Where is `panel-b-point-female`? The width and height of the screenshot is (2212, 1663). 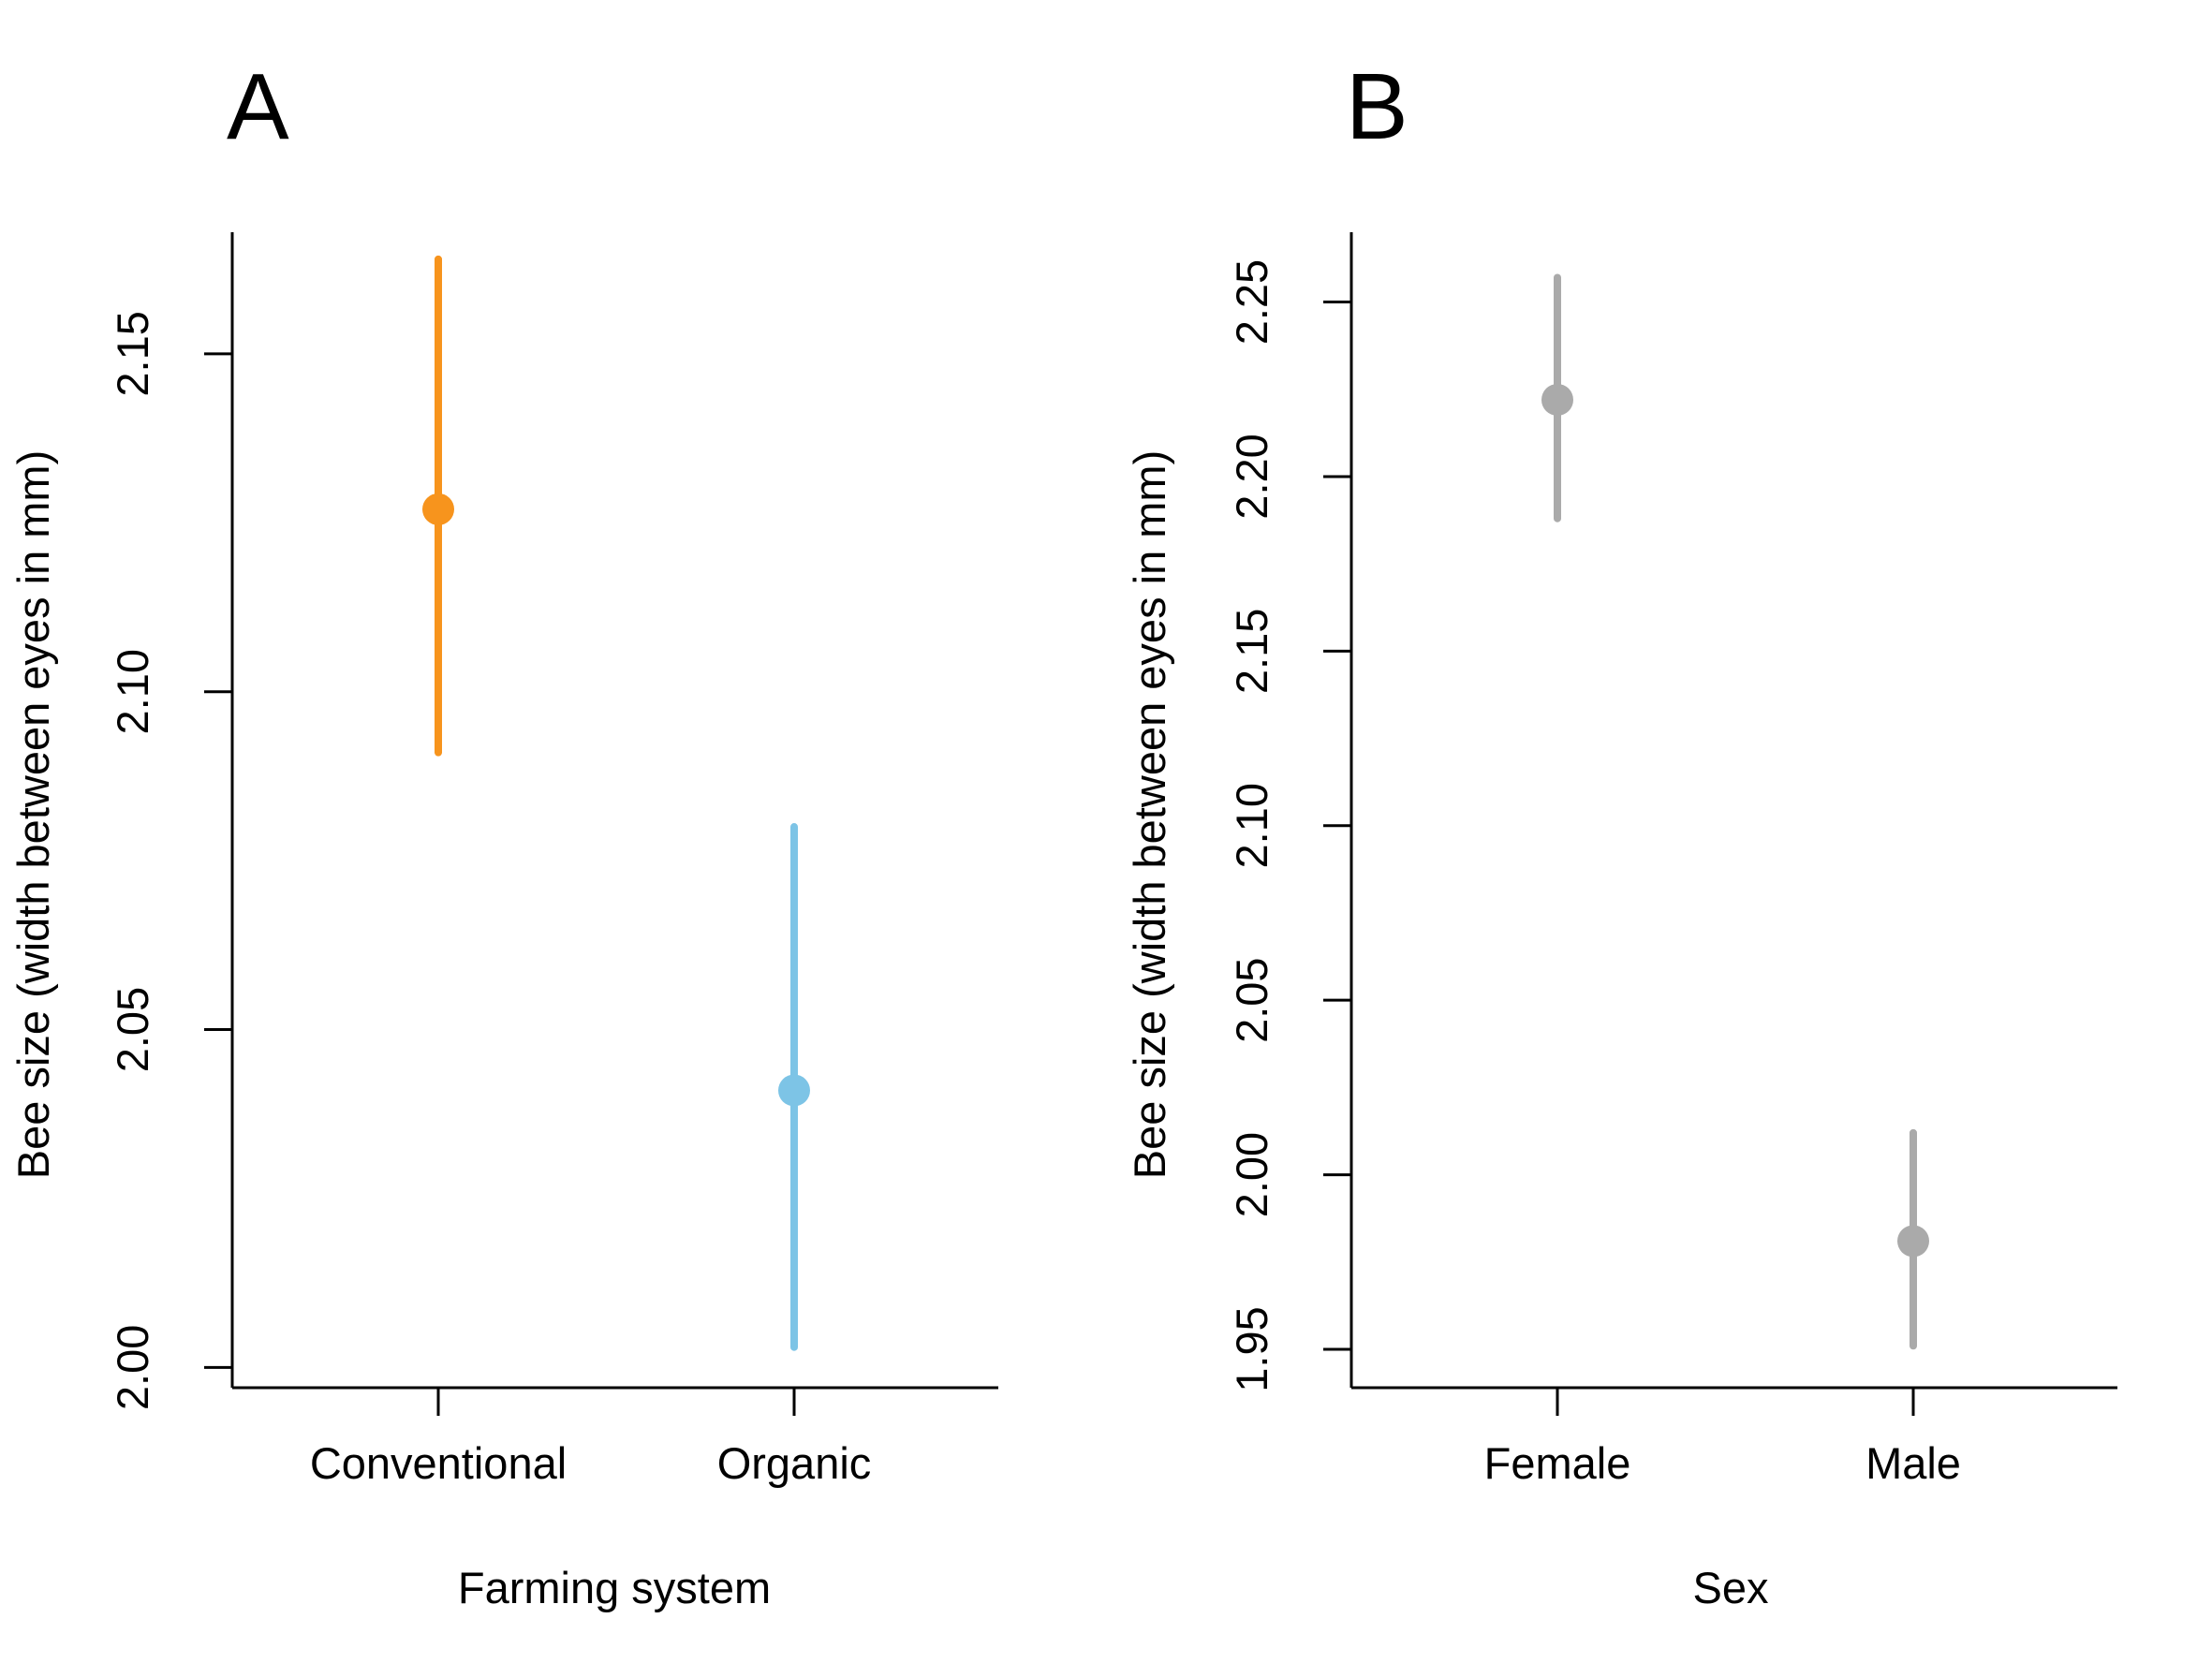
panel-b-point-female is located at coordinates (1557, 399).